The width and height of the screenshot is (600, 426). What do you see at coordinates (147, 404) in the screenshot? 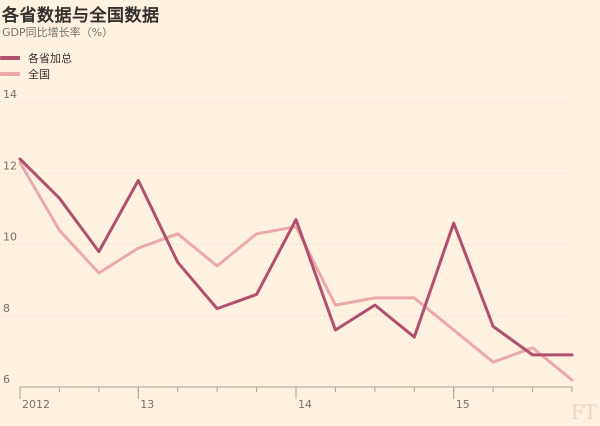
I see `x-tick-label-13: 13` at bounding box center [147, 404].